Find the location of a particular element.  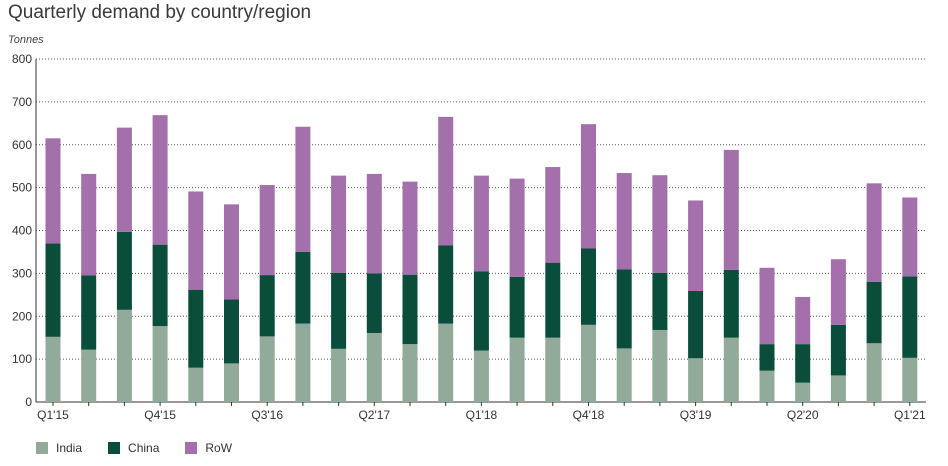

legend: India China RoW is located at coordinates (134, 448).